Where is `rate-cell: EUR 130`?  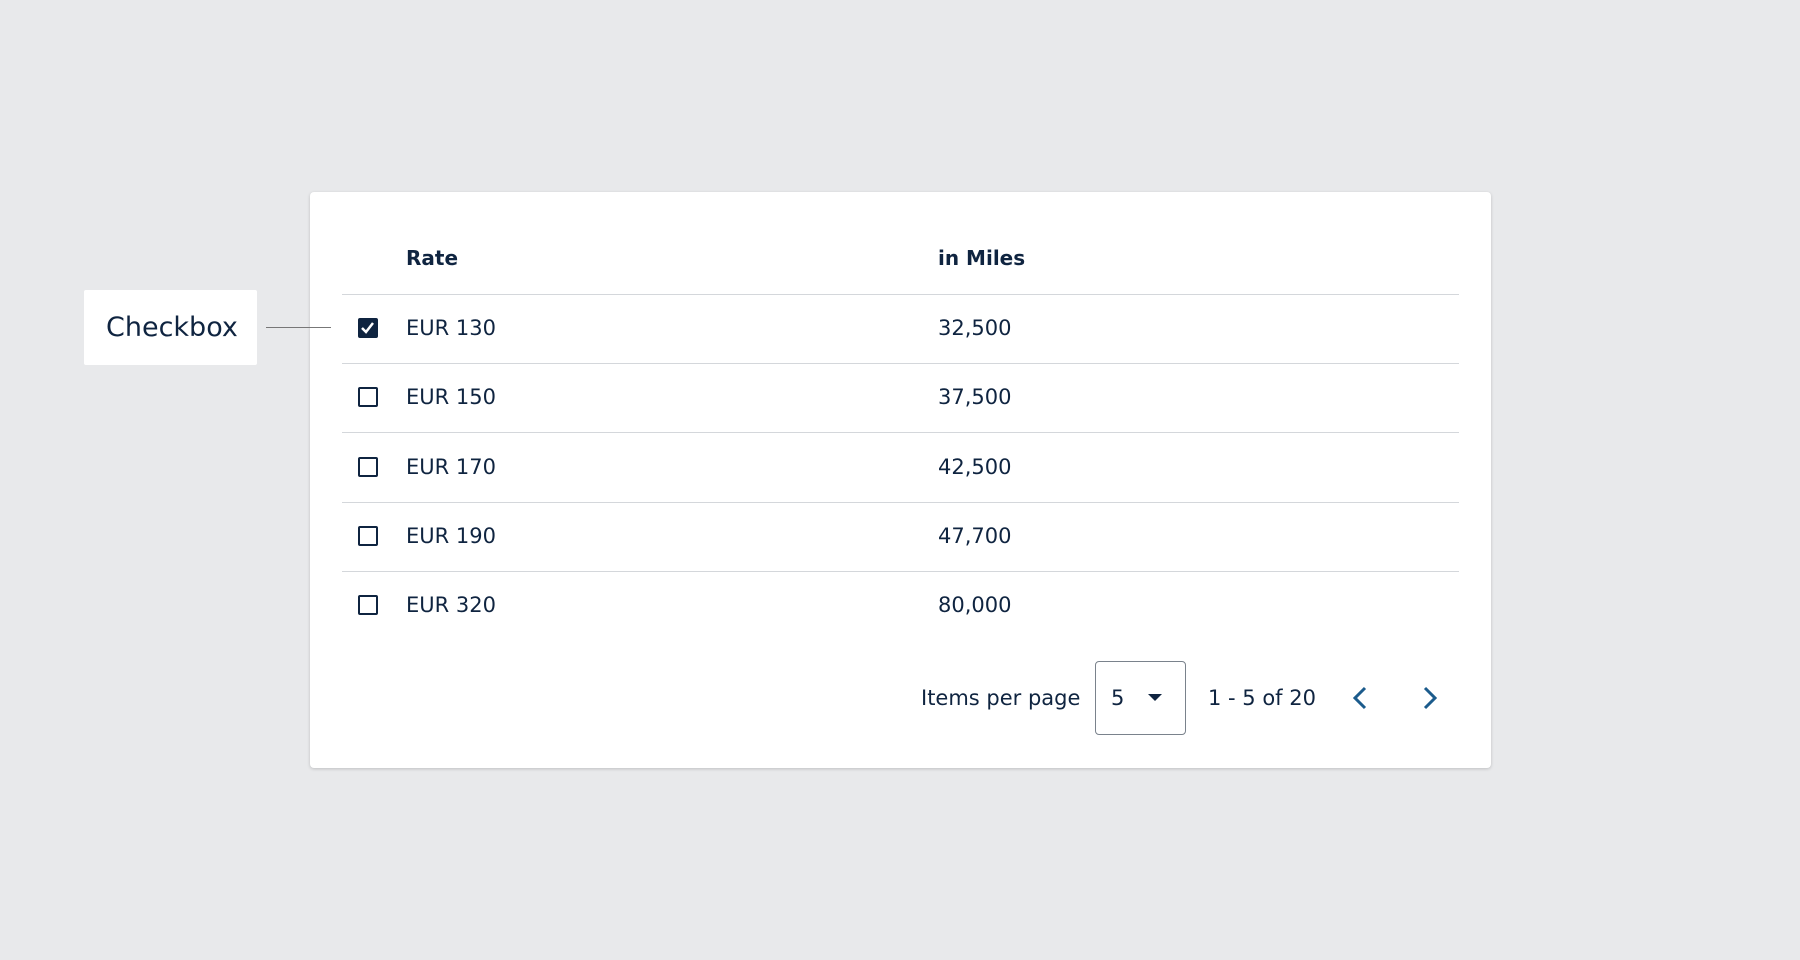 rate-cell: EUR 130 is located at coordinates (451, 328).